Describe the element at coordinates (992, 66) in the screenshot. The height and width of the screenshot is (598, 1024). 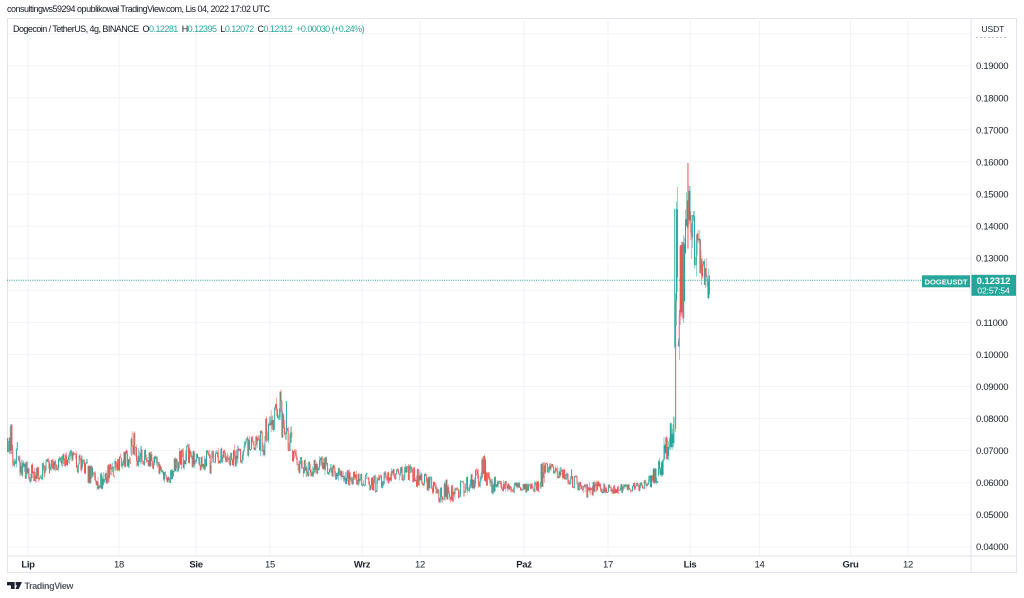
I see `svg-text: 0.19000` at that location.